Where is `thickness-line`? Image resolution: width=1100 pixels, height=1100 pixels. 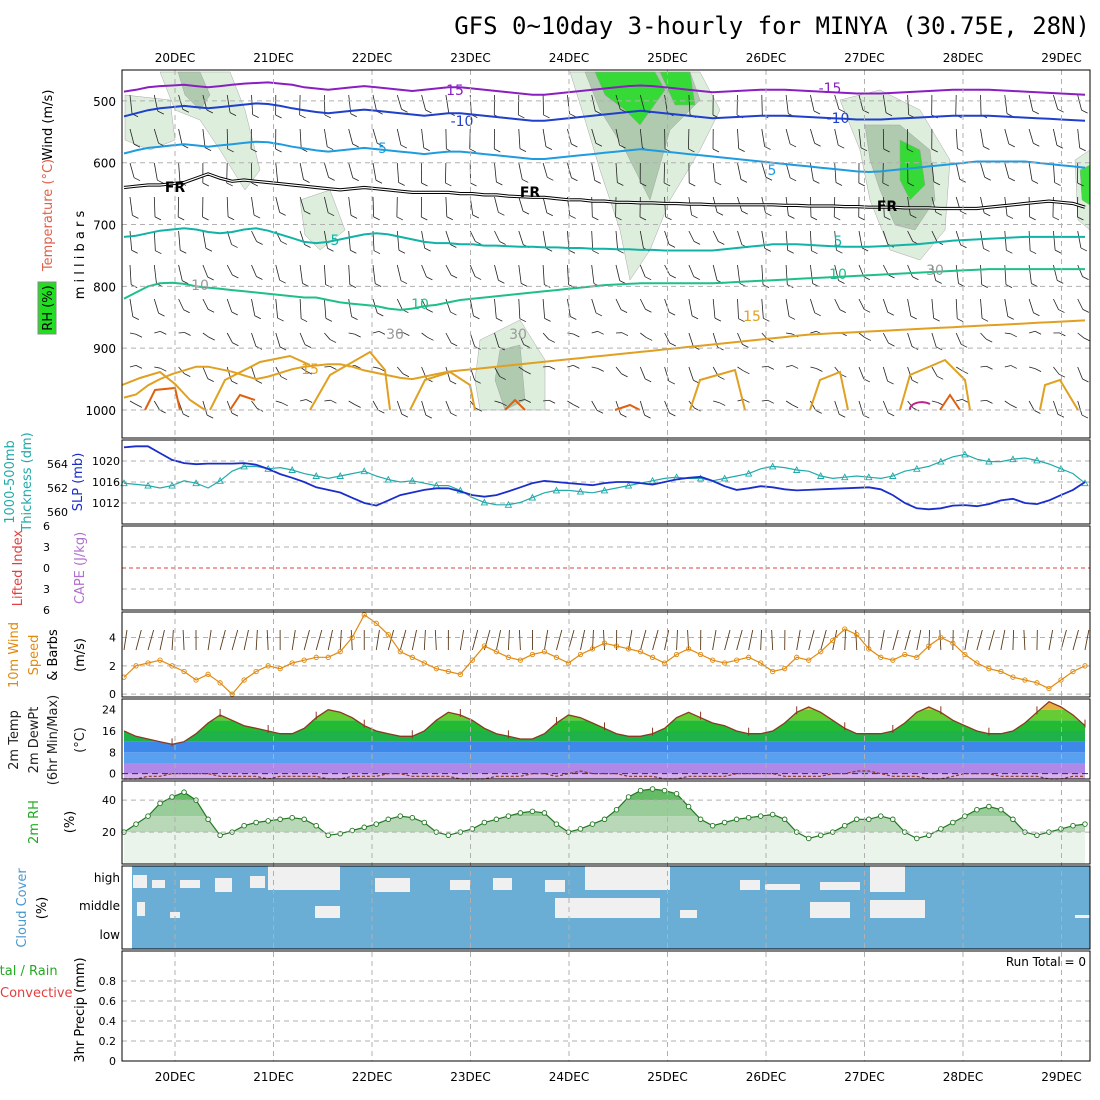 thickness-line is located at coordinates (604, 479).